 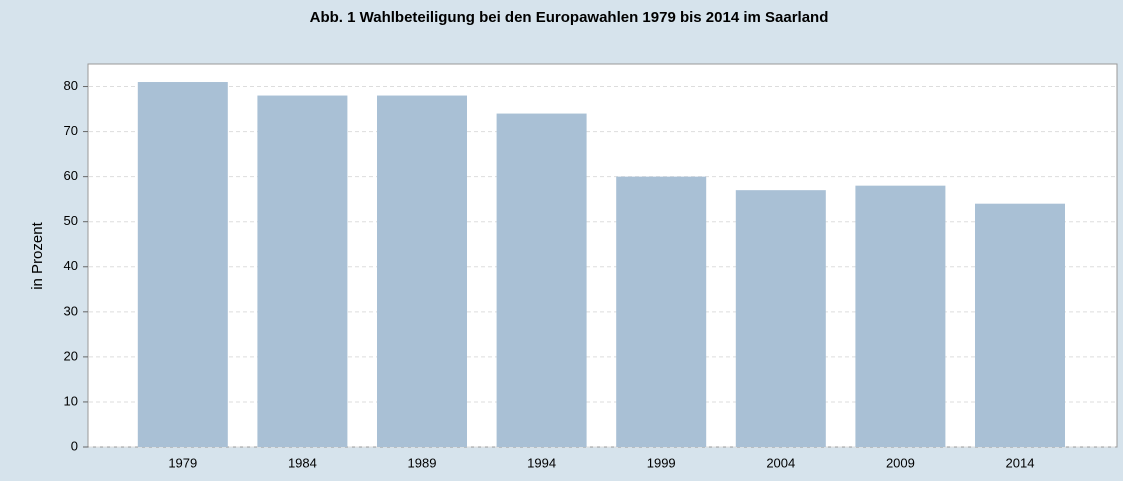 What do you see at coordinates (182, 462) in the screenshot?
I see `x-tick-label: 1979` at bounding box center [182, 462].